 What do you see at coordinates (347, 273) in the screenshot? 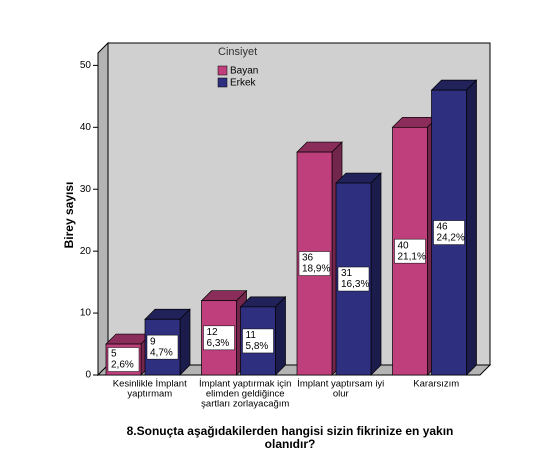
I see `data-label: 31` at bounding box center [347, 273].